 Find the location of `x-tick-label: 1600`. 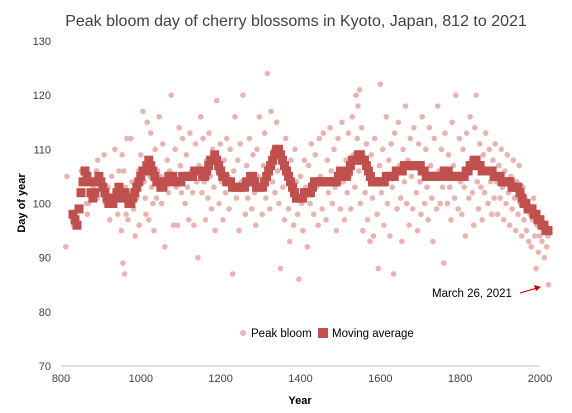

x-tick-label: 1600 is located at coordinates (380, 379).